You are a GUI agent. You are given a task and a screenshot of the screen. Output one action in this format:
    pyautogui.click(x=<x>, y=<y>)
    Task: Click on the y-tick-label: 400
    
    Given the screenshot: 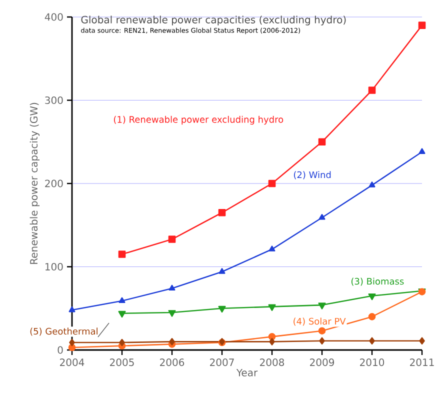 What is the action you would take?
    pyautogui.click(x=53, y=17)
    